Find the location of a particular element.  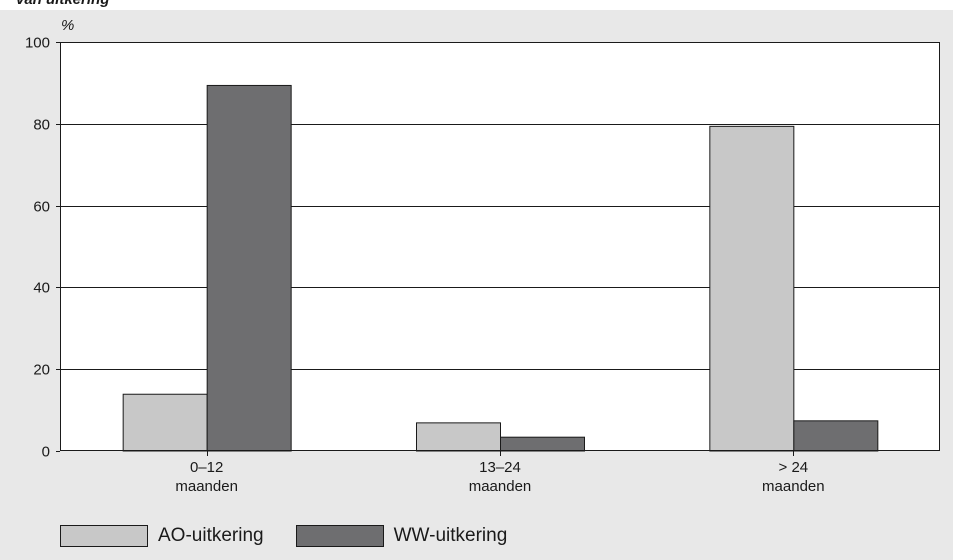

legend-item: WW-uitkering is located at coordinates (401, 536).